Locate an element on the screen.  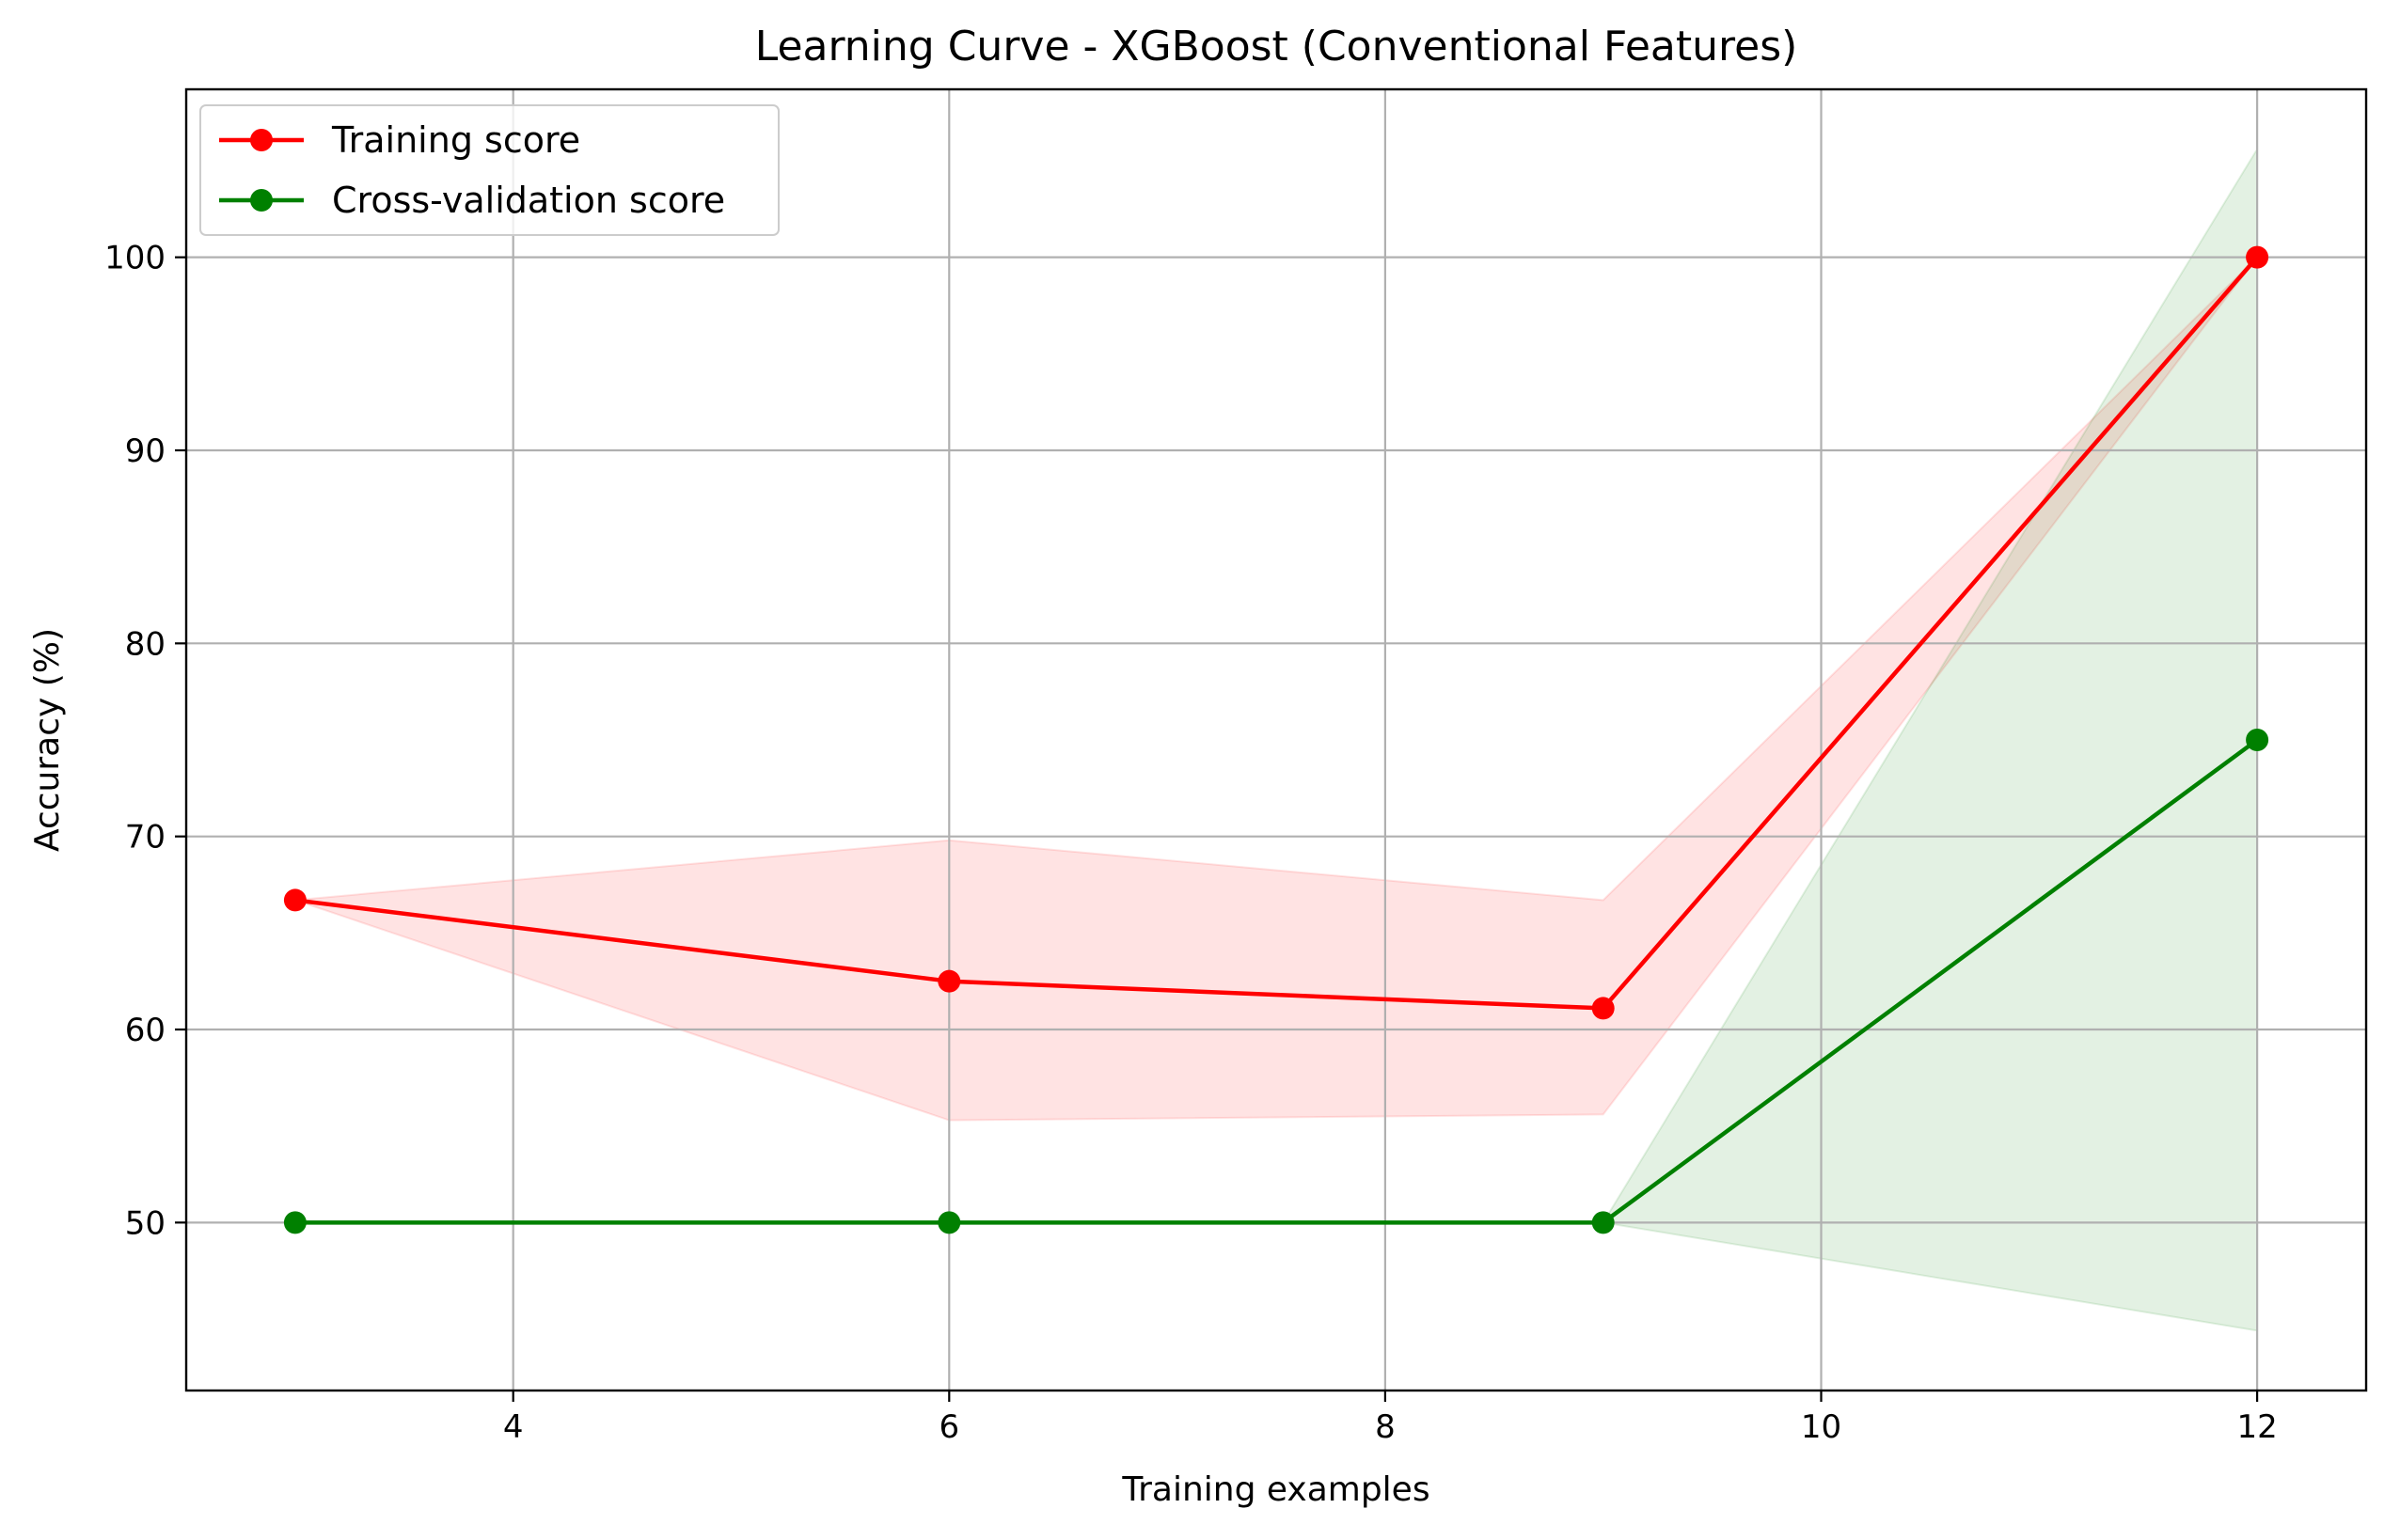
x-tick-label: 6 is located at coordinates (949, 1427).